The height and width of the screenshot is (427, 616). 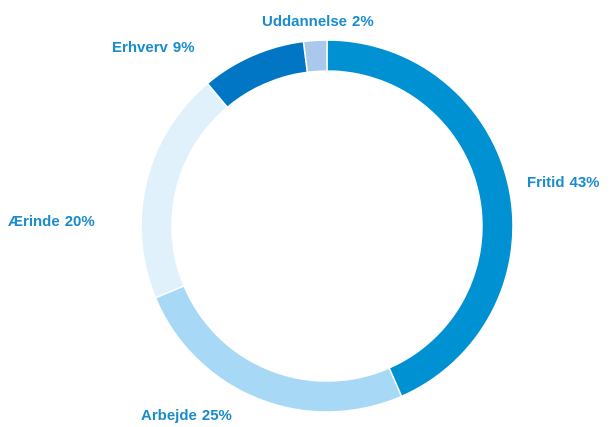 I want to click on slice-label: Ærinde 20%, so click(x=51, y=221).